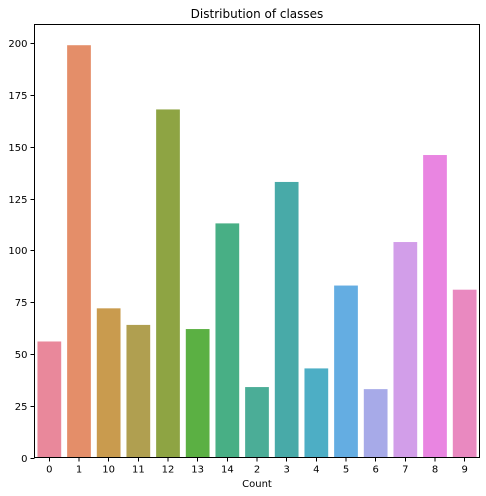 Image resolution: width=486 pixels, height=496 pixels. What do you see at coordinates (17, 148) in the screenshot?
I see `y-tick-label: 150` at bounding box center [17, 148].